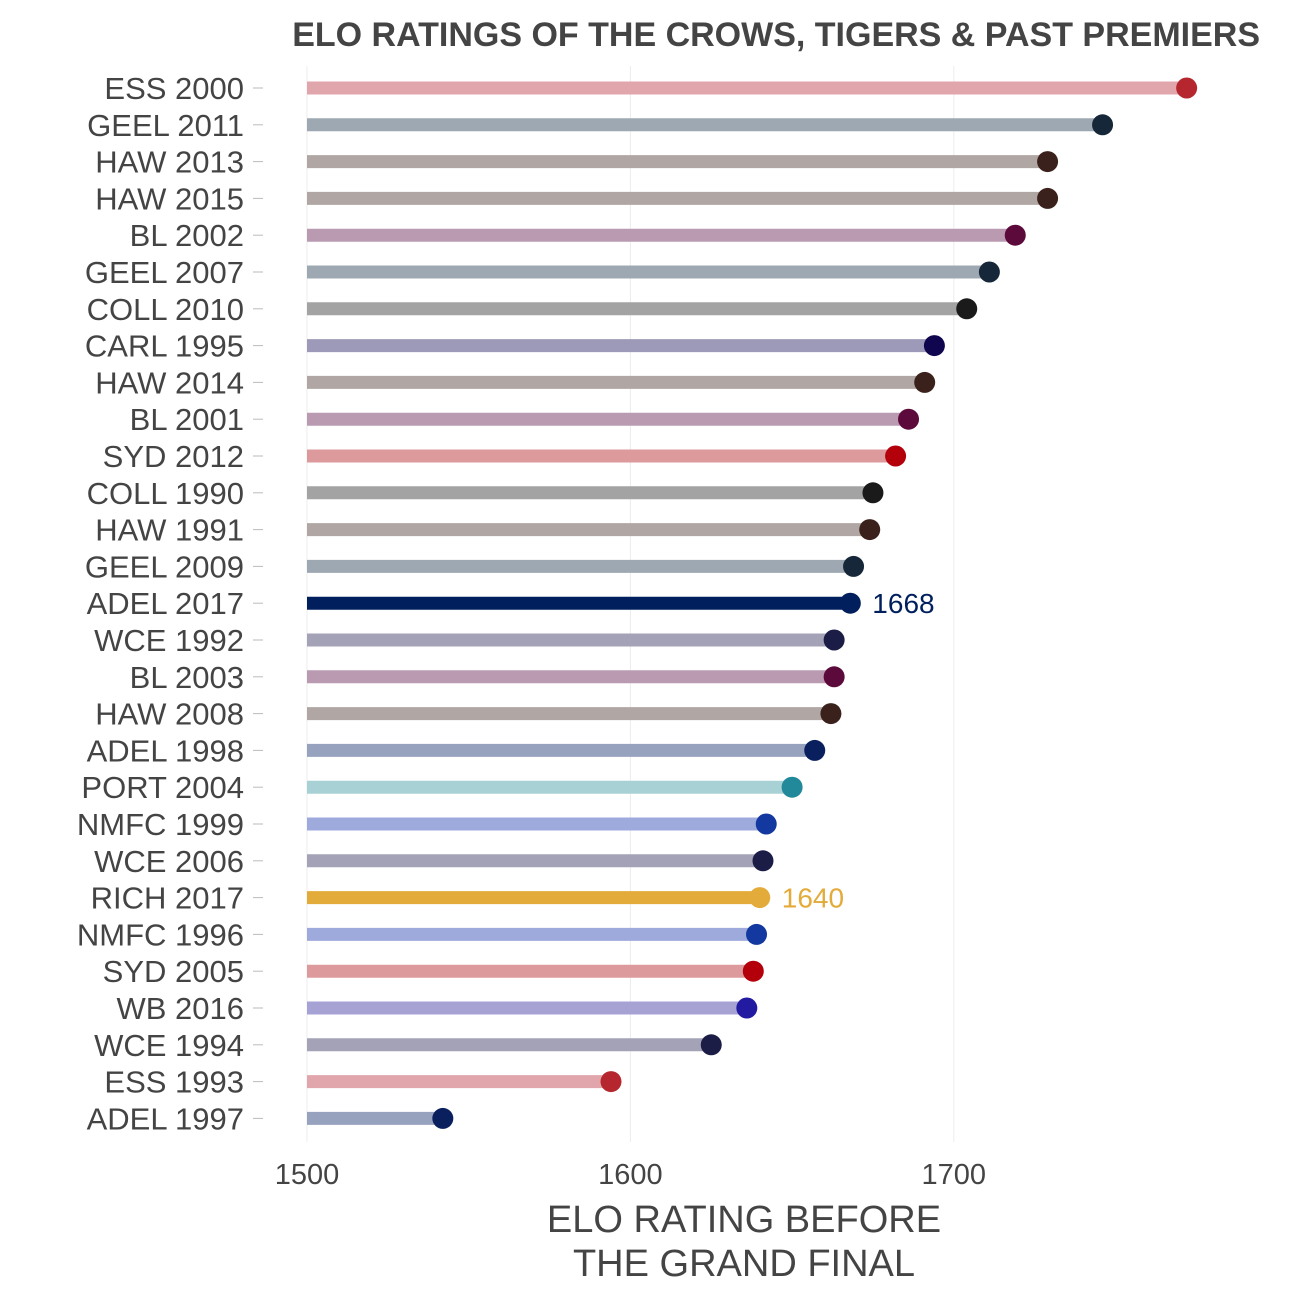 This screenshot has width=1296, height=1296. What do you see at coordinates (169, 198) in the screenshot?
I see `y-label-haw-2015: HAW 2015` at bounding box center [169, 198].